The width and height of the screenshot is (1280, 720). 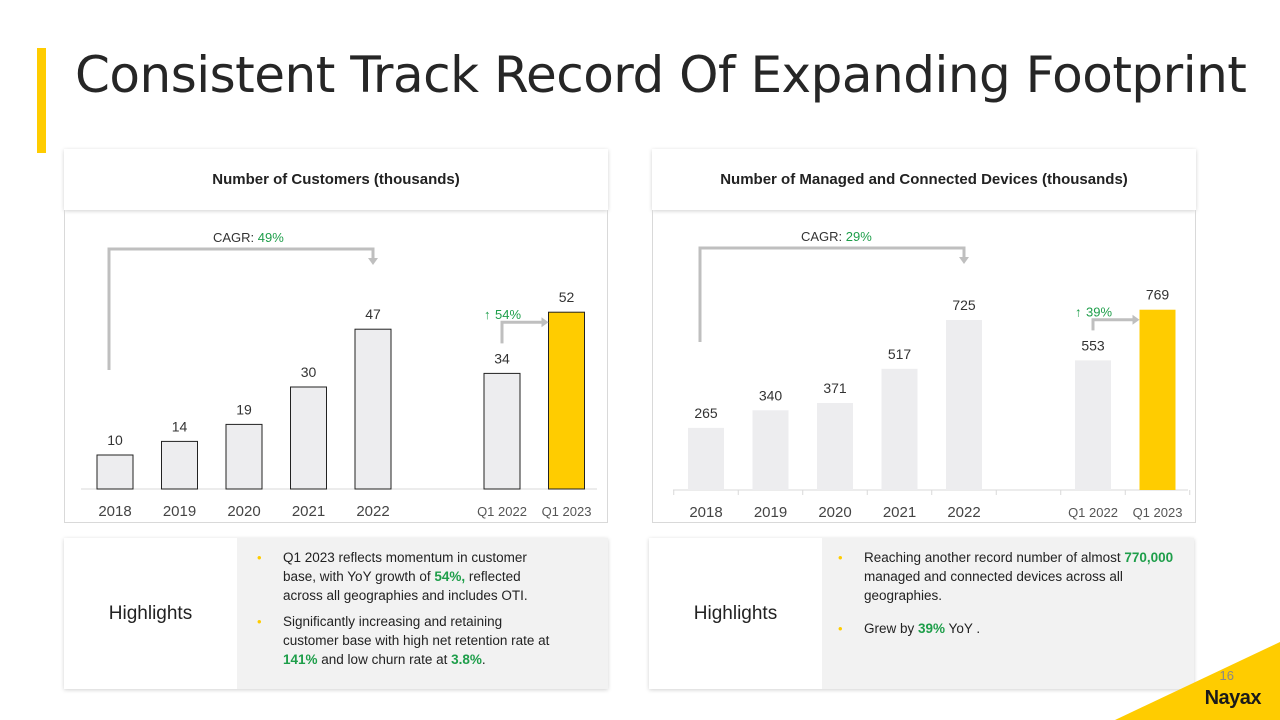 I want to click on data-label: 52, so click(x=567, y=297).